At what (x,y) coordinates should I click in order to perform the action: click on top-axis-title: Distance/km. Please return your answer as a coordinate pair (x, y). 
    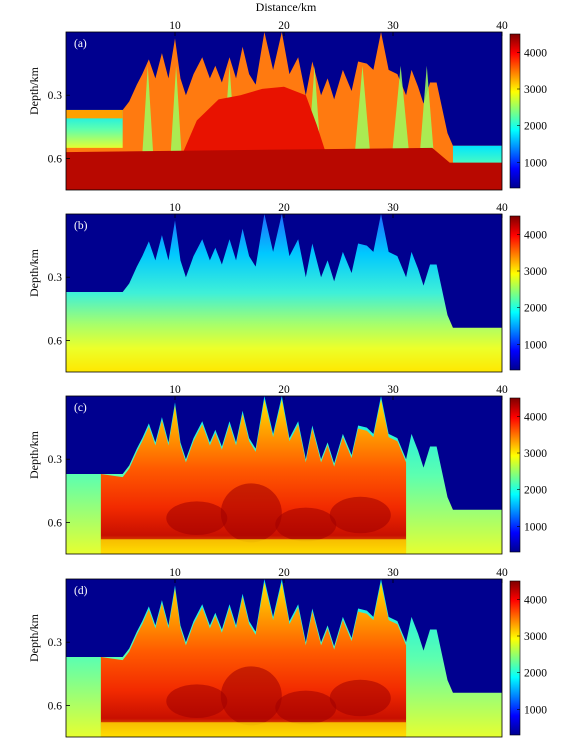
    Looking at the image, I should click on (286, 7).